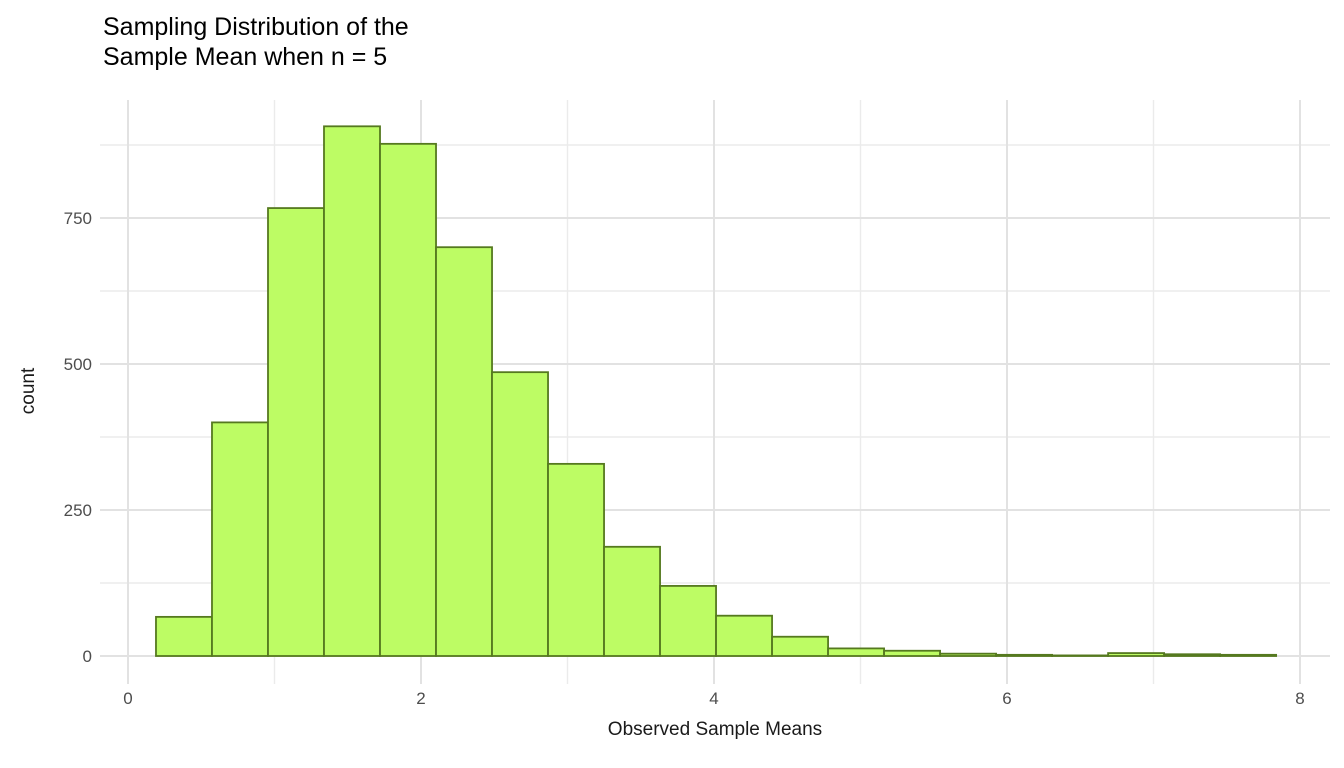  What do you see at coordinates (77, 510) in the screenshot?
I see `y-tick-label: 250` at bounding box center [77, 510].